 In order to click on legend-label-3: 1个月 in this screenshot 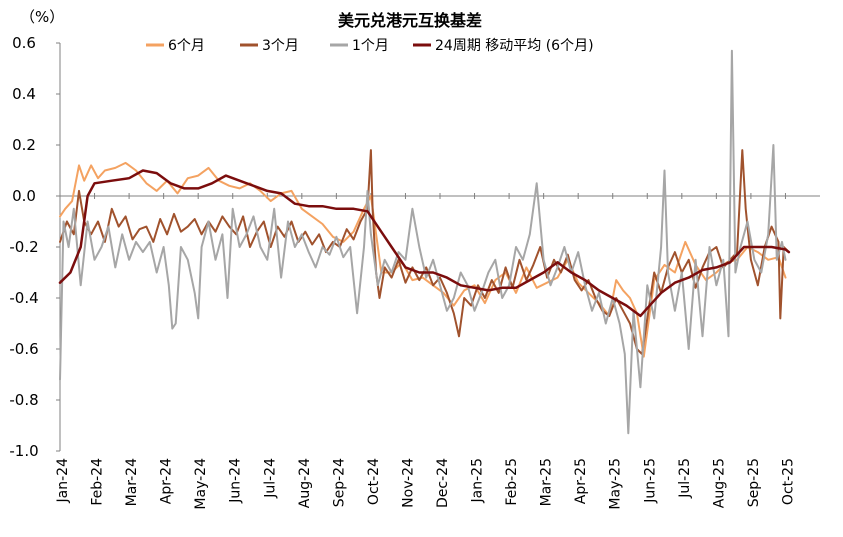, I will do `click(370, 46)`.